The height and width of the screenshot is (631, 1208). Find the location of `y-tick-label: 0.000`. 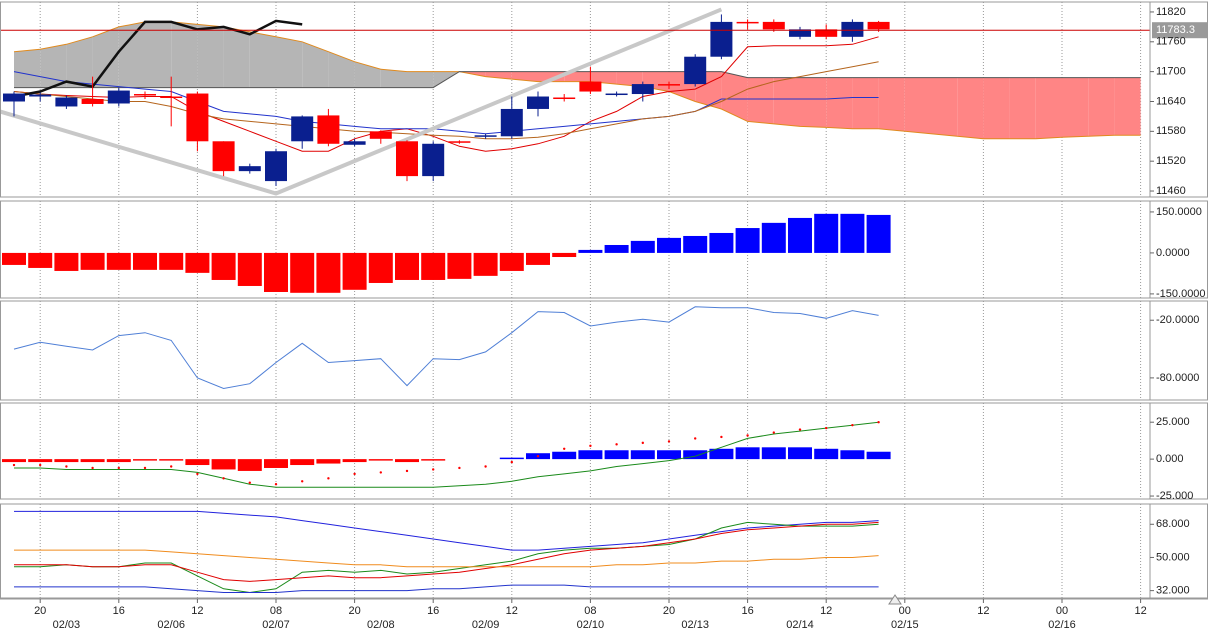

y-tick-label: 0.000 is located at coordinates (1170, 459).